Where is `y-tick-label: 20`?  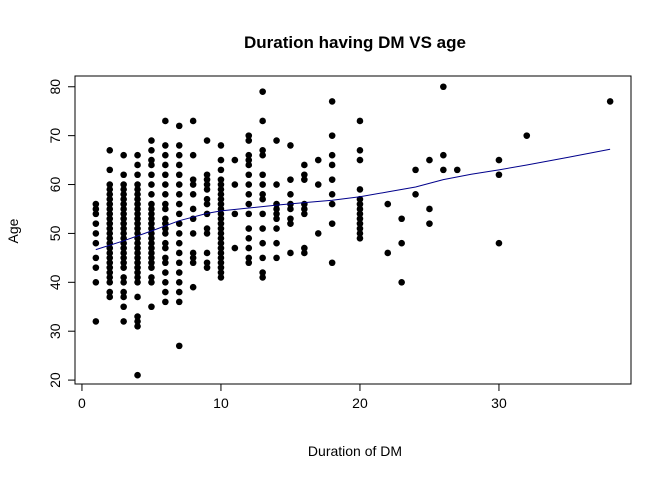
y-tick-label: 20 is located at coordinates (55, 380).